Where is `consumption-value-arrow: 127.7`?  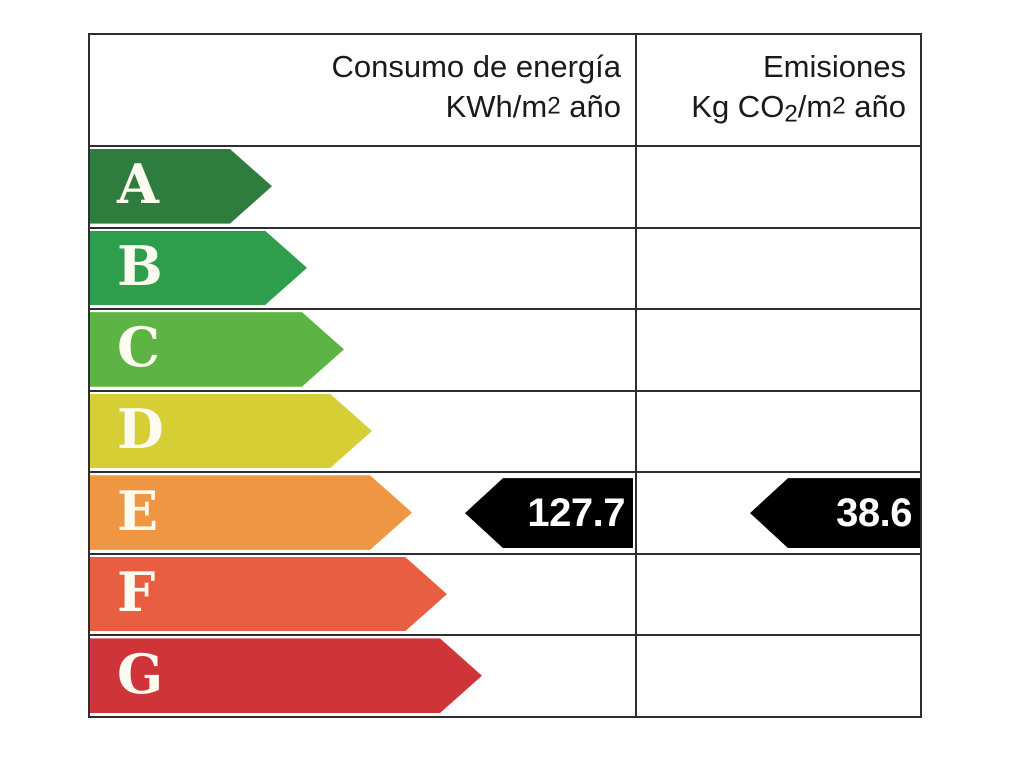
consumption-value-arrow: 127.7 is located at coordinates (549, 513).